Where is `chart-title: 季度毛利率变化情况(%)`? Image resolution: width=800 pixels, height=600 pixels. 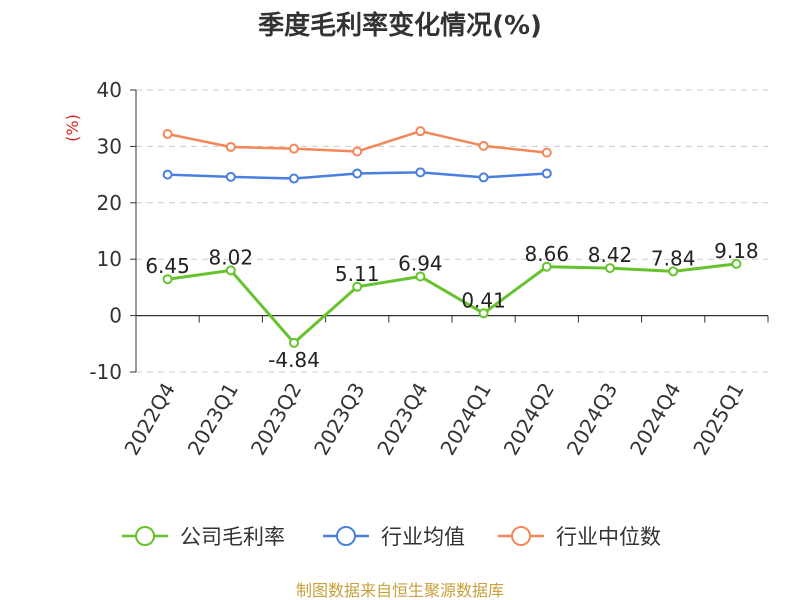
chart-title: 季度毛利率变化情况(%) is located at coordinates (400, 25).